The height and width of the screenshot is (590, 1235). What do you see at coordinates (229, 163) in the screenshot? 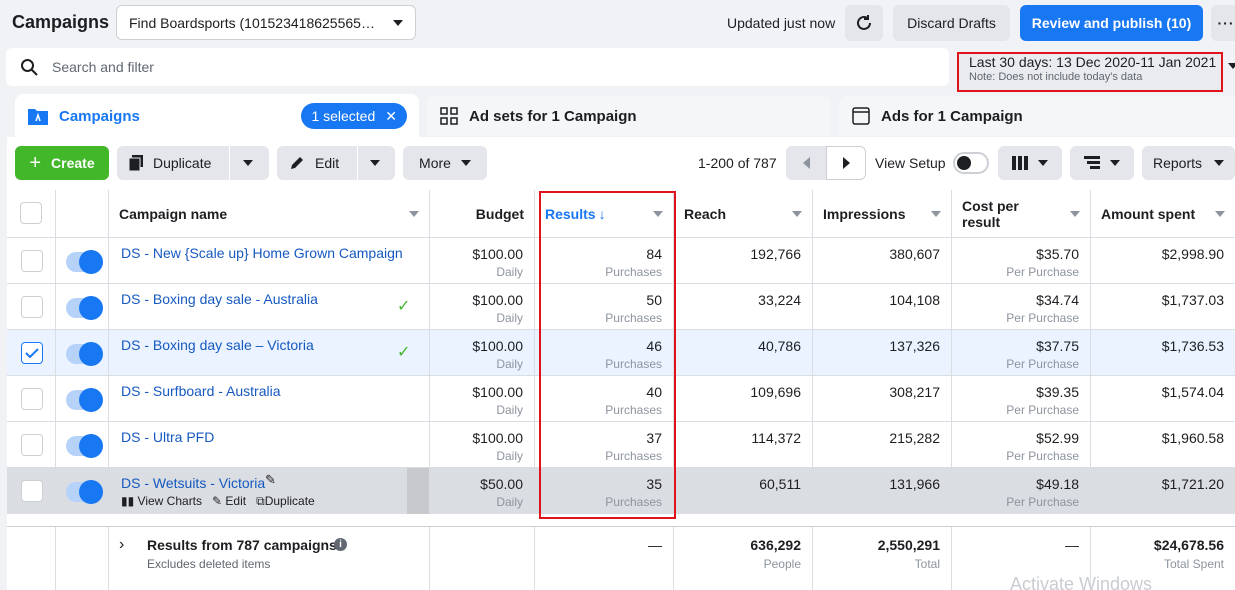
I see `divider` at bounding box center [229, 163].